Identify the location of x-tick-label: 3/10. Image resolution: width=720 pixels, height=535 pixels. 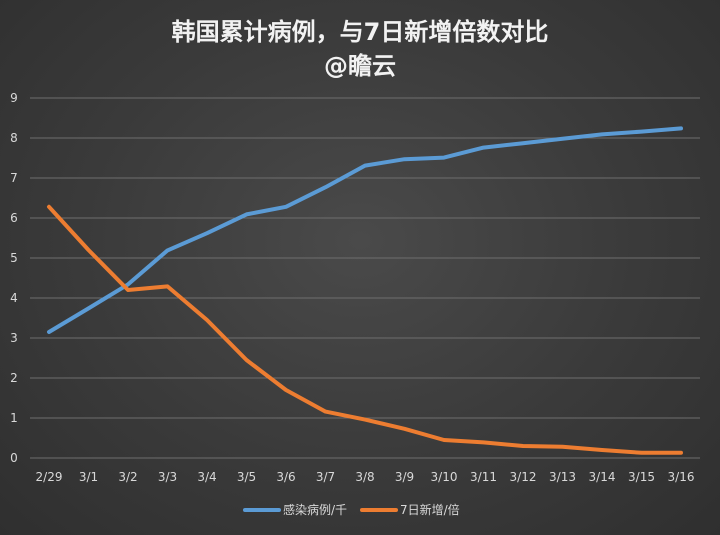
(444, 477).